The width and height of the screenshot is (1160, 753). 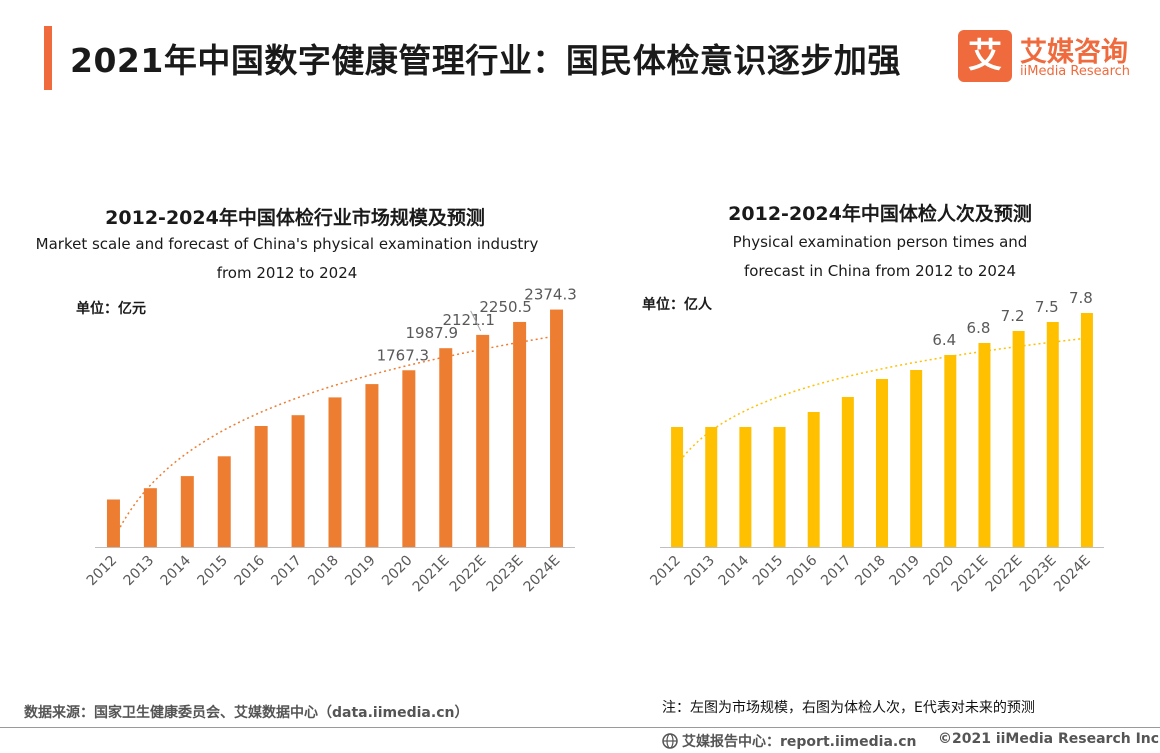 I want to click on right-bar-2015, so click(x=779, y=487).